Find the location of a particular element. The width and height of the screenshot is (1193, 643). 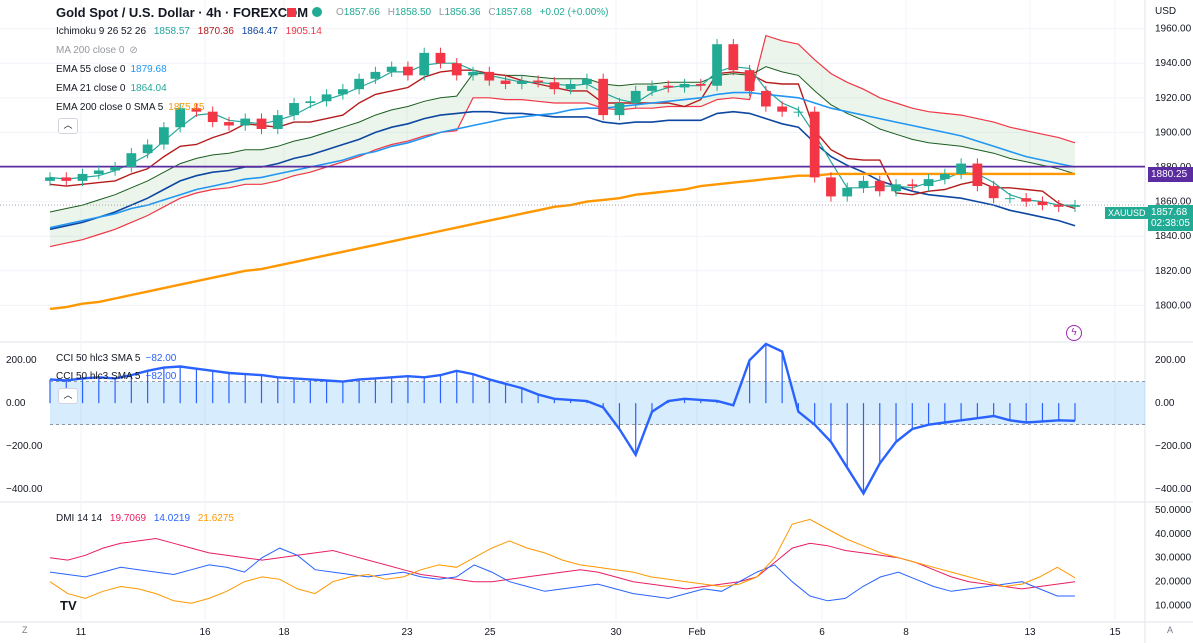

time-axis: 11 16 18 23 25 30 Feb 6 8 13 15 is located at coordinates (598, 632).